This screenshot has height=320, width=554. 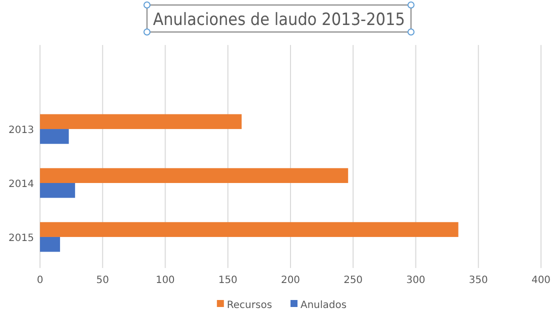 I want to click on x-tick-label: 350, so click(x=478, y=280).